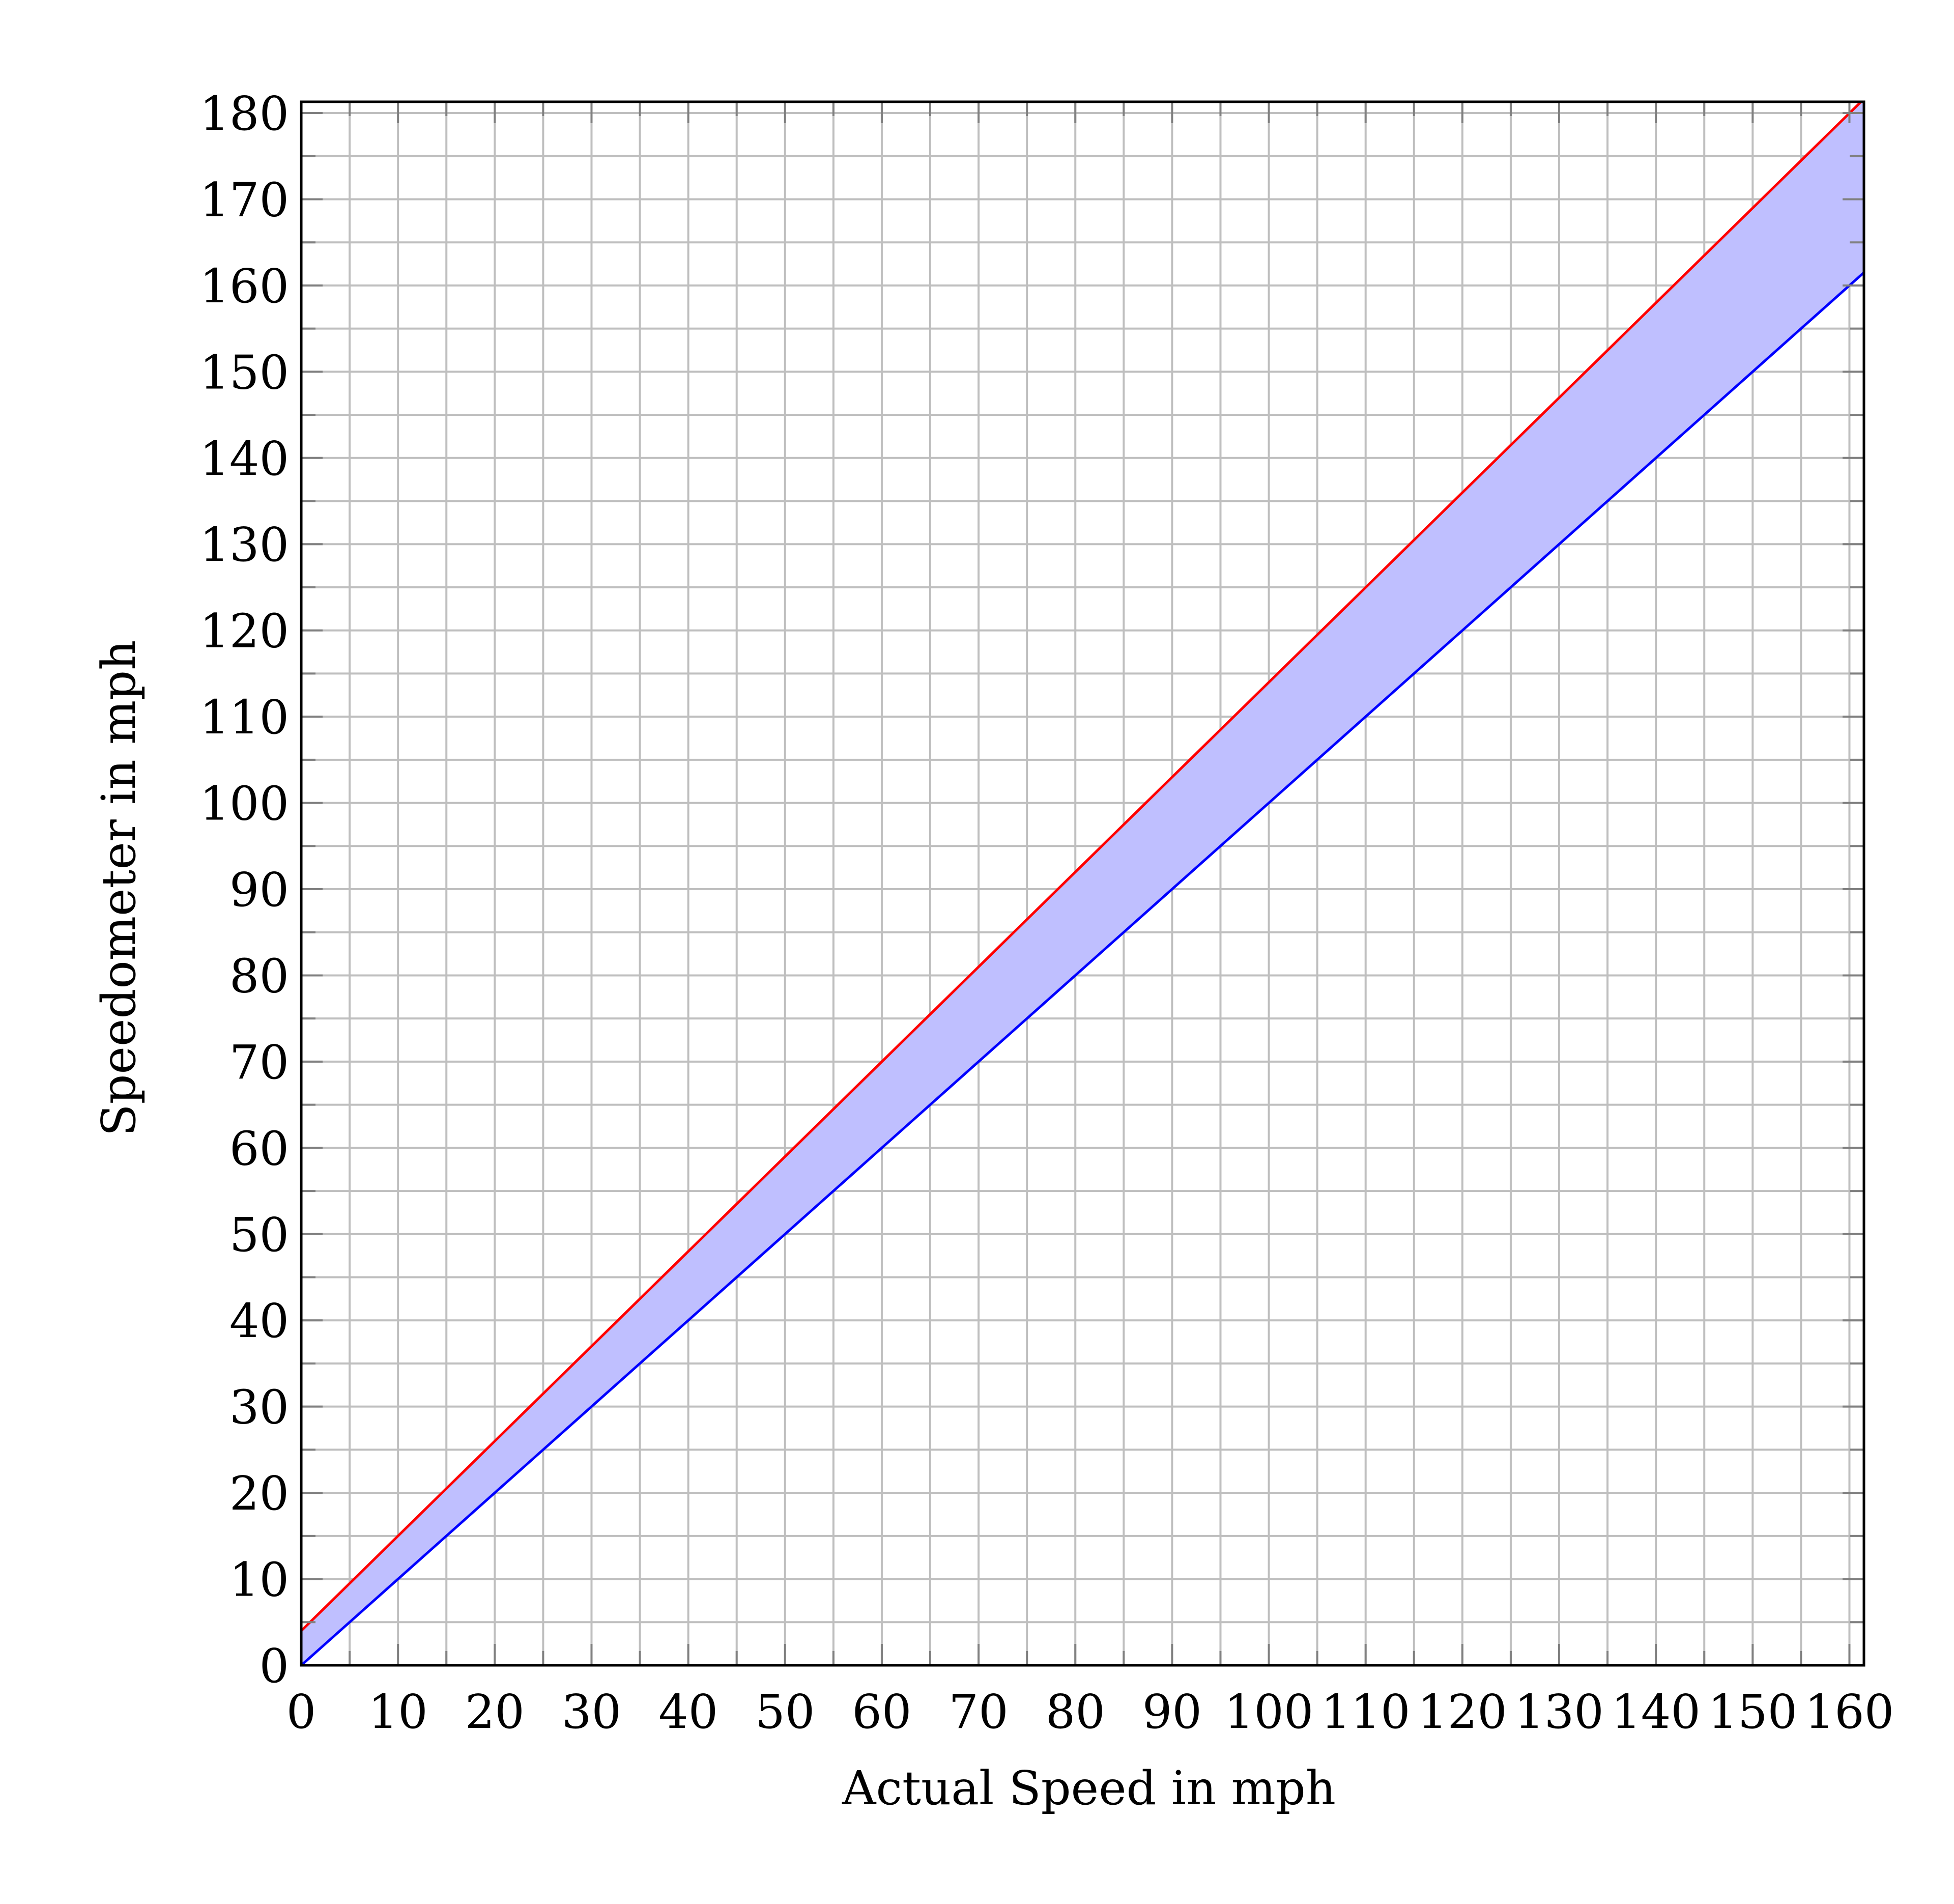 This screenshot has width=1954, height=1904. I want to click on x-tick-label: 0, so click(301, 1712).